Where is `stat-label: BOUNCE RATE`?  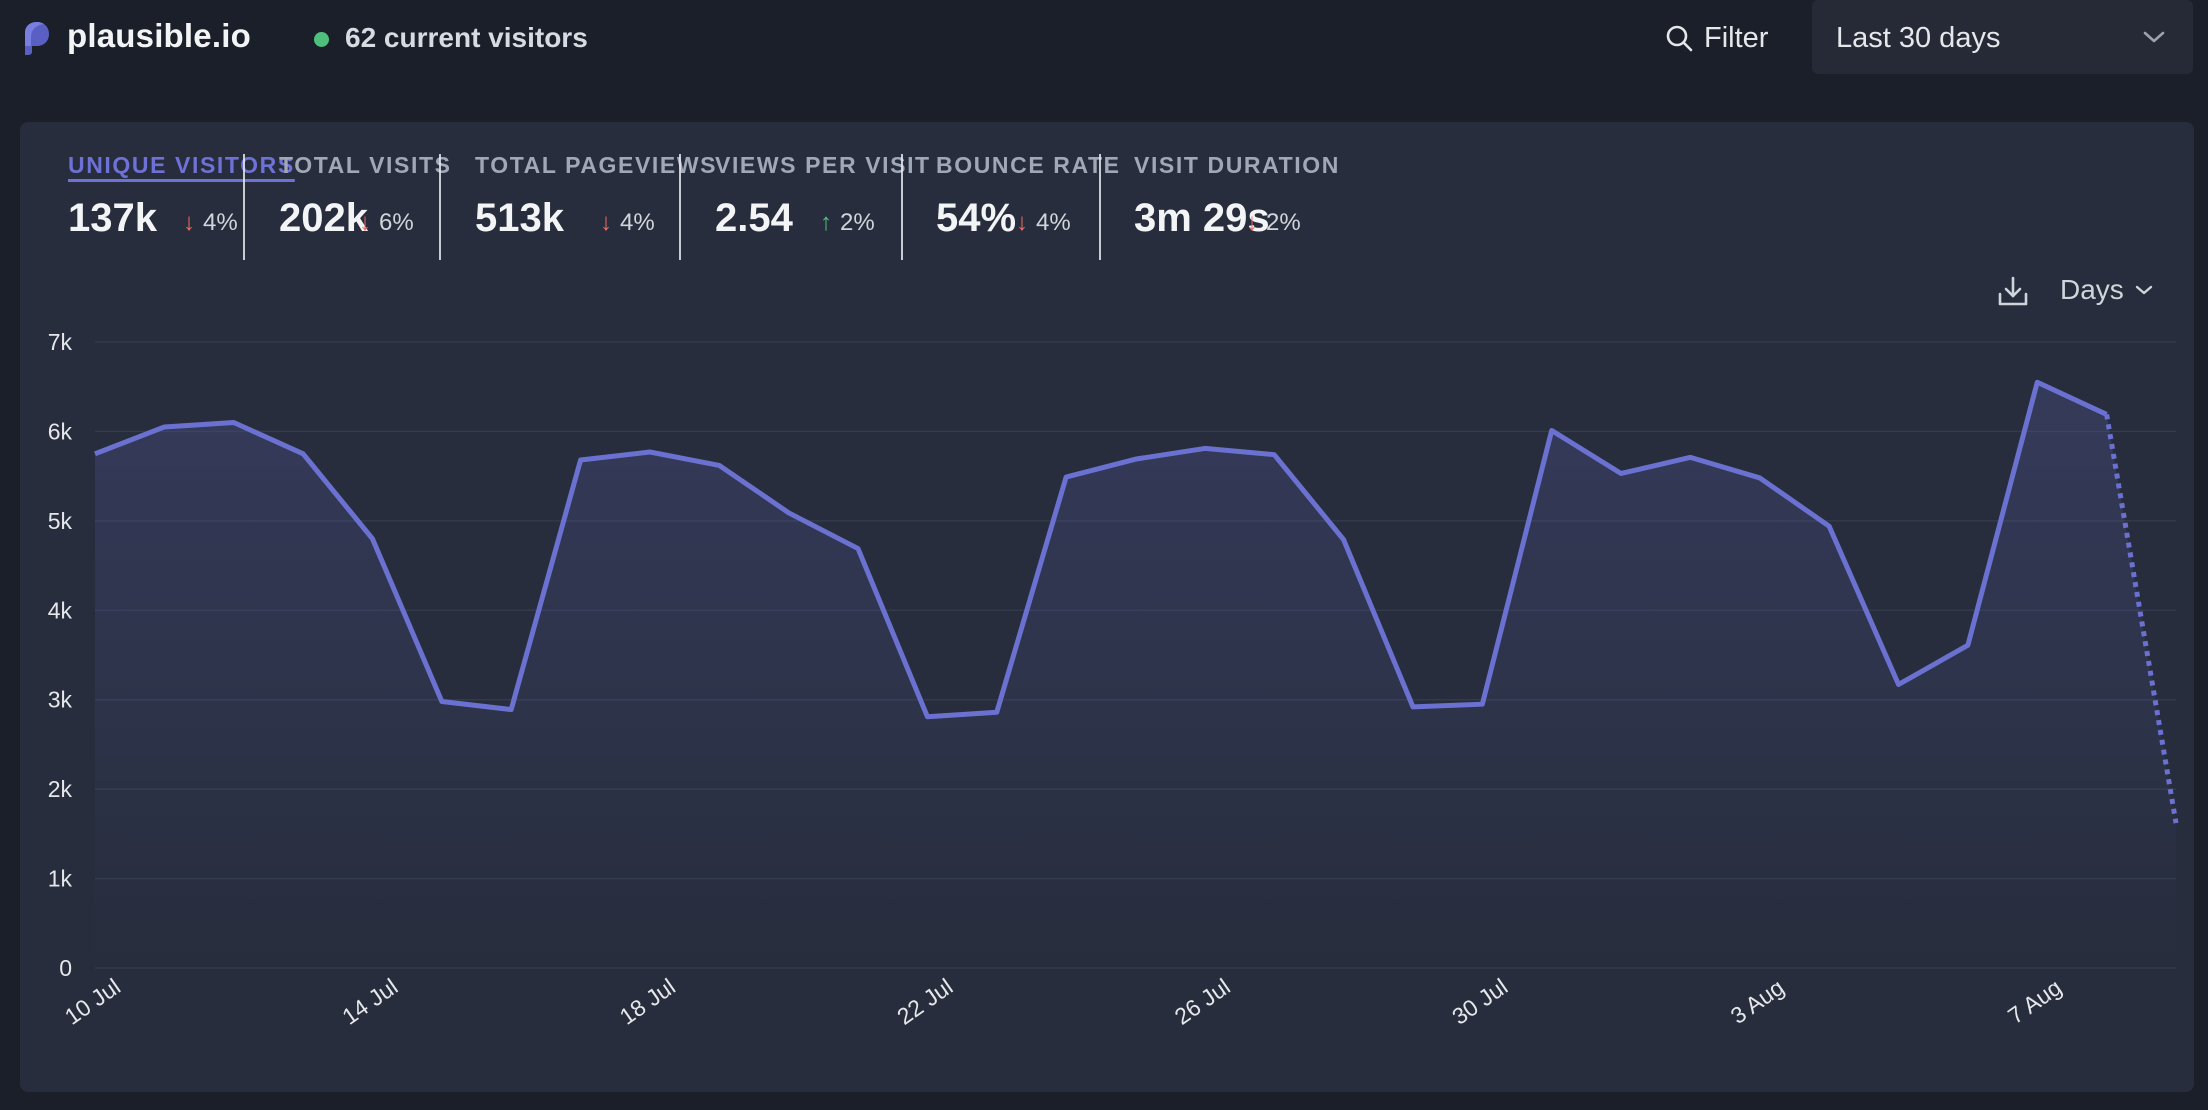
stat-label: BOUNCE RATE is located at coordinates (1028, 165).